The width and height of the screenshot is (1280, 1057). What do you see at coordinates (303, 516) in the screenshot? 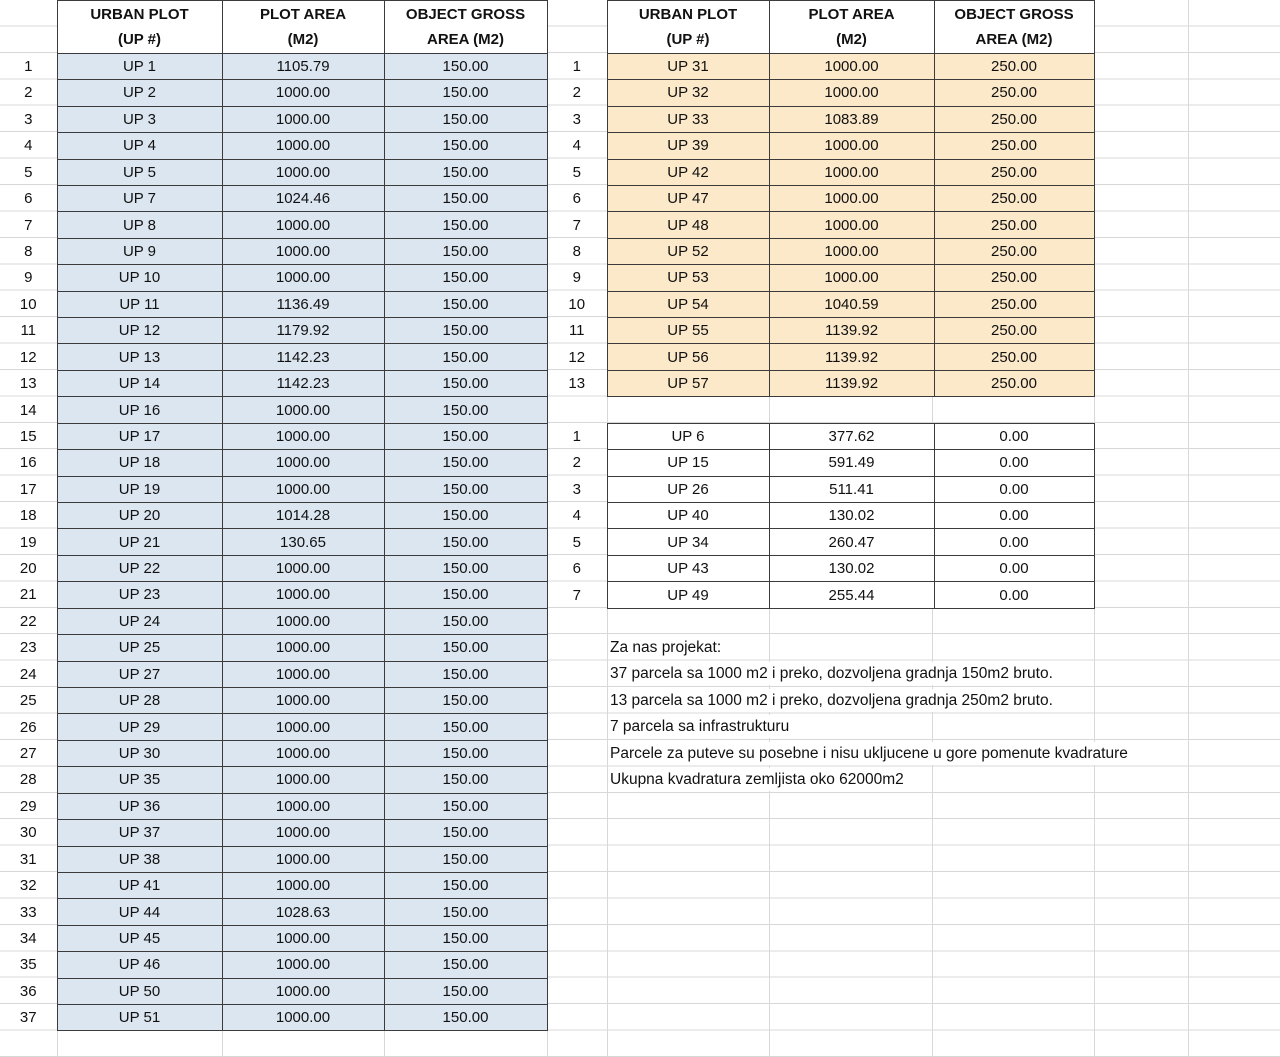
I see `cell-plot-area: 1014.28` at bounding box center [303, 516].